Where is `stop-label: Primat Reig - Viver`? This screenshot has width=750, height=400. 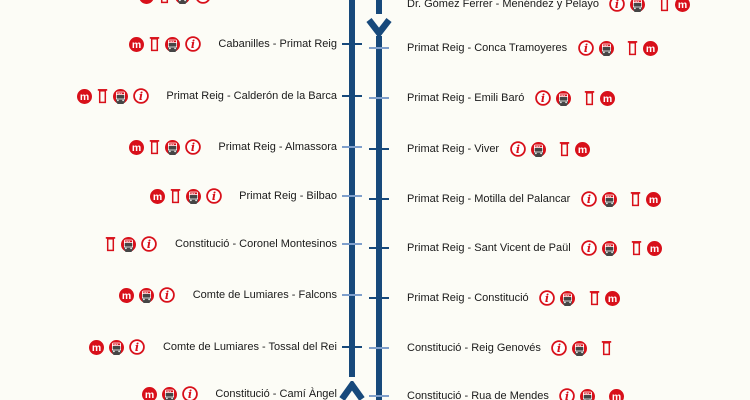
stop-label: Primat Reig - Viver is located at coordinates (453, 149).